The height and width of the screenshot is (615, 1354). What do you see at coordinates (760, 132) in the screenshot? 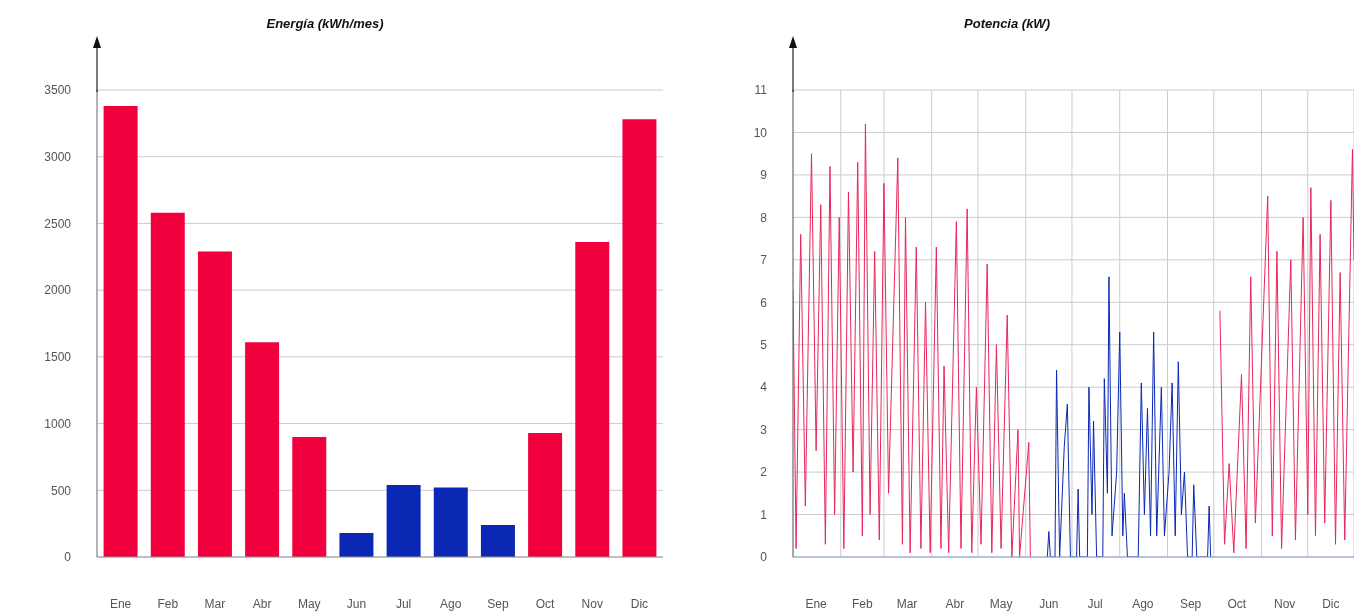
I see `y-tick-label: 10` at bounding box center [760, 132].